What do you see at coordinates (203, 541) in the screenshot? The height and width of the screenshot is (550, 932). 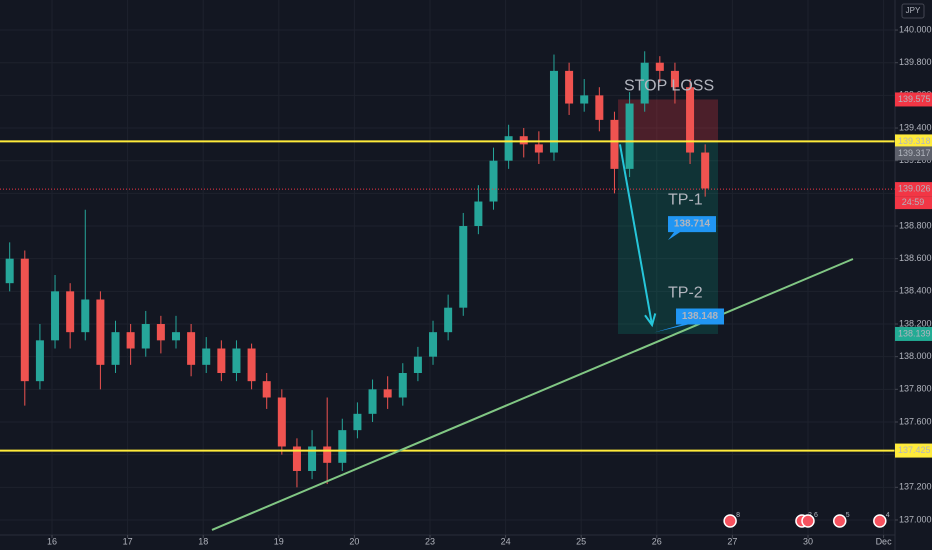 I see `x-tick-label: 18` at bounding box center [203, 541].